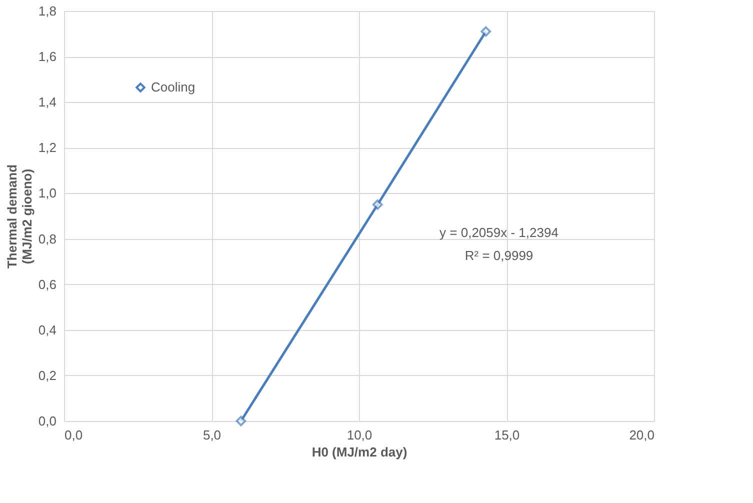 This screenshot has width=753, height=503. Describe the element at coordinates (173, 87) in the screenshot. I see `legend-label: Cooling` at that location.